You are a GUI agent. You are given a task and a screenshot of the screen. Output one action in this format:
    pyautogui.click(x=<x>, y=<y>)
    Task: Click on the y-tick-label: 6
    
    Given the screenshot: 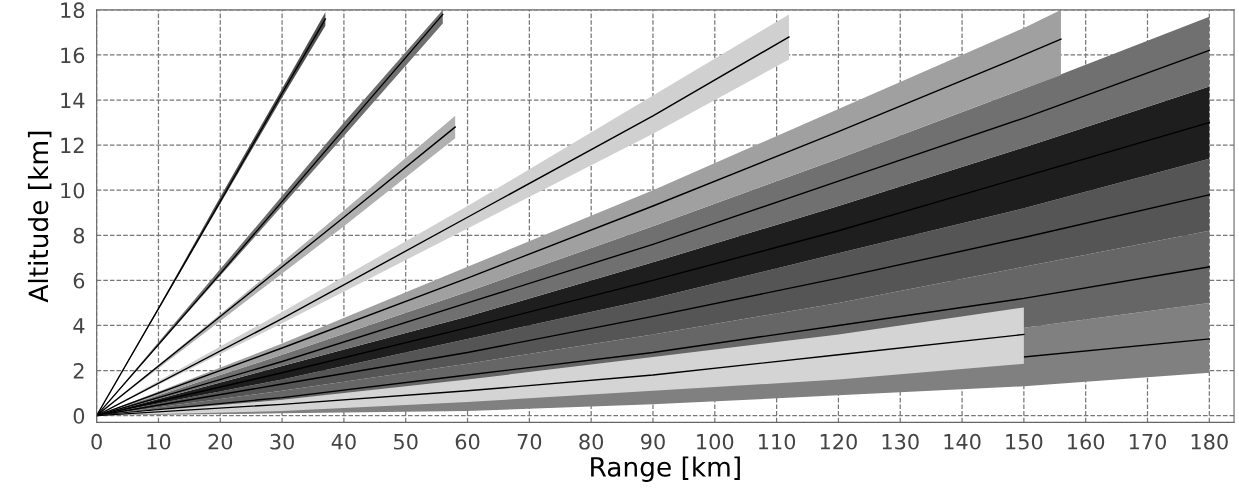 What is the action you would take?
    pyautogui.click(x=79, y=280)
    